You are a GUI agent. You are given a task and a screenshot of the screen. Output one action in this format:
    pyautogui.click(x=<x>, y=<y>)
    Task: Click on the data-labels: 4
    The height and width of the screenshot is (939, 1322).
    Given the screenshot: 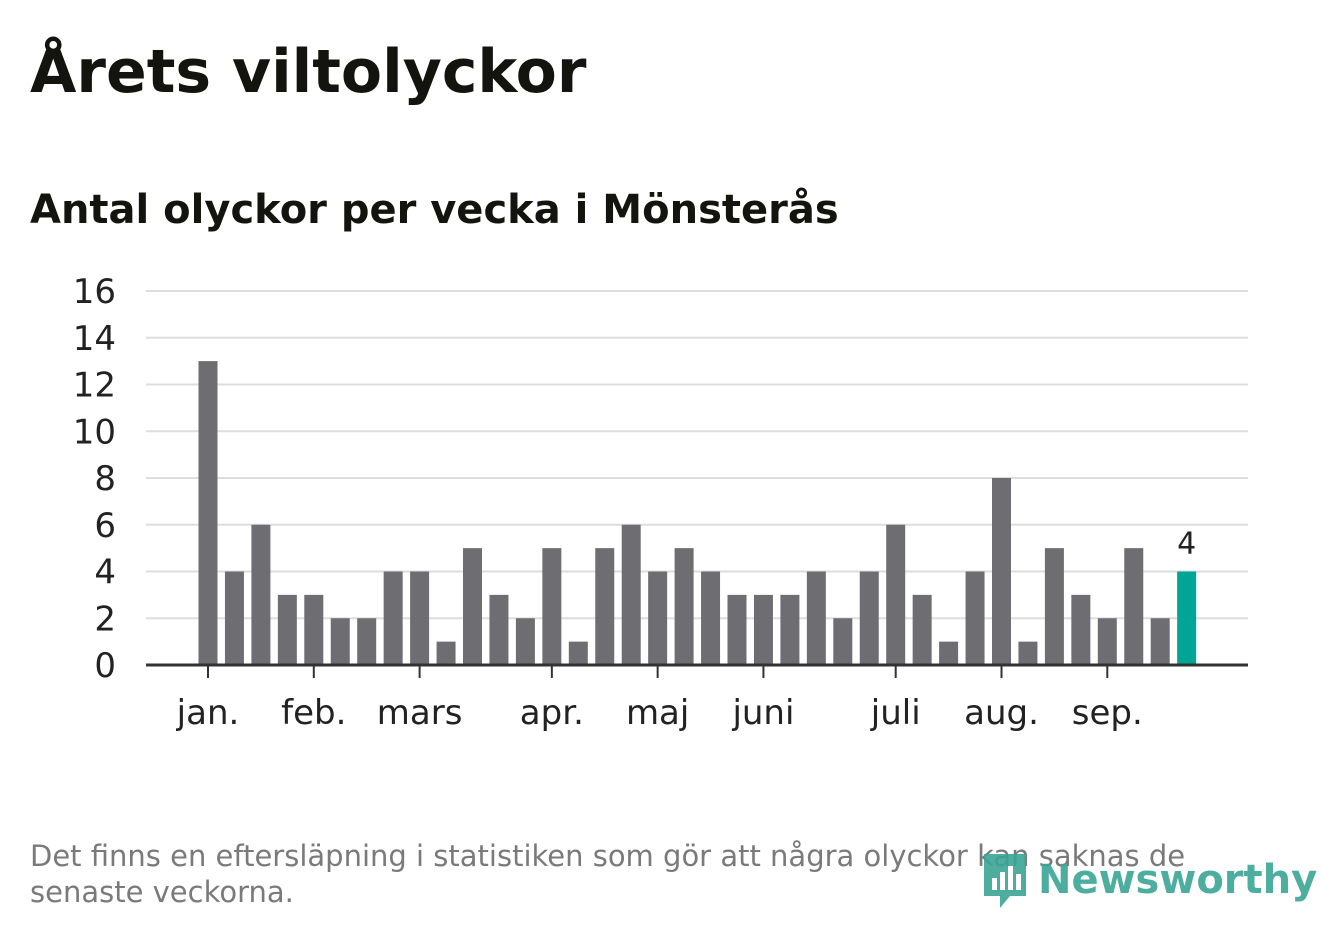 What is the action you would take?
    pyautogui.click(x=1186, y=544)
    